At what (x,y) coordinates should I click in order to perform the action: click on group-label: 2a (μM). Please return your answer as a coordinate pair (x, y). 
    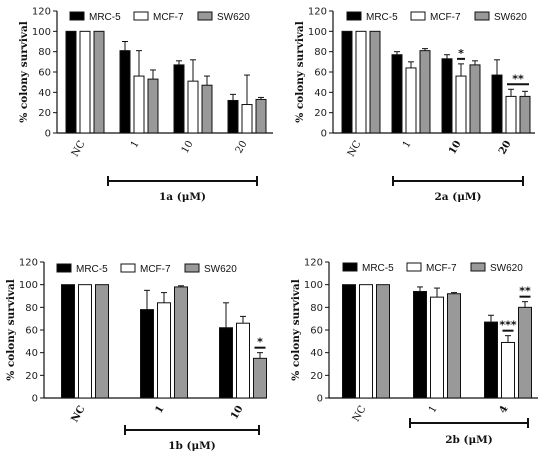
    Looking at the image, I should click on (457, 197).